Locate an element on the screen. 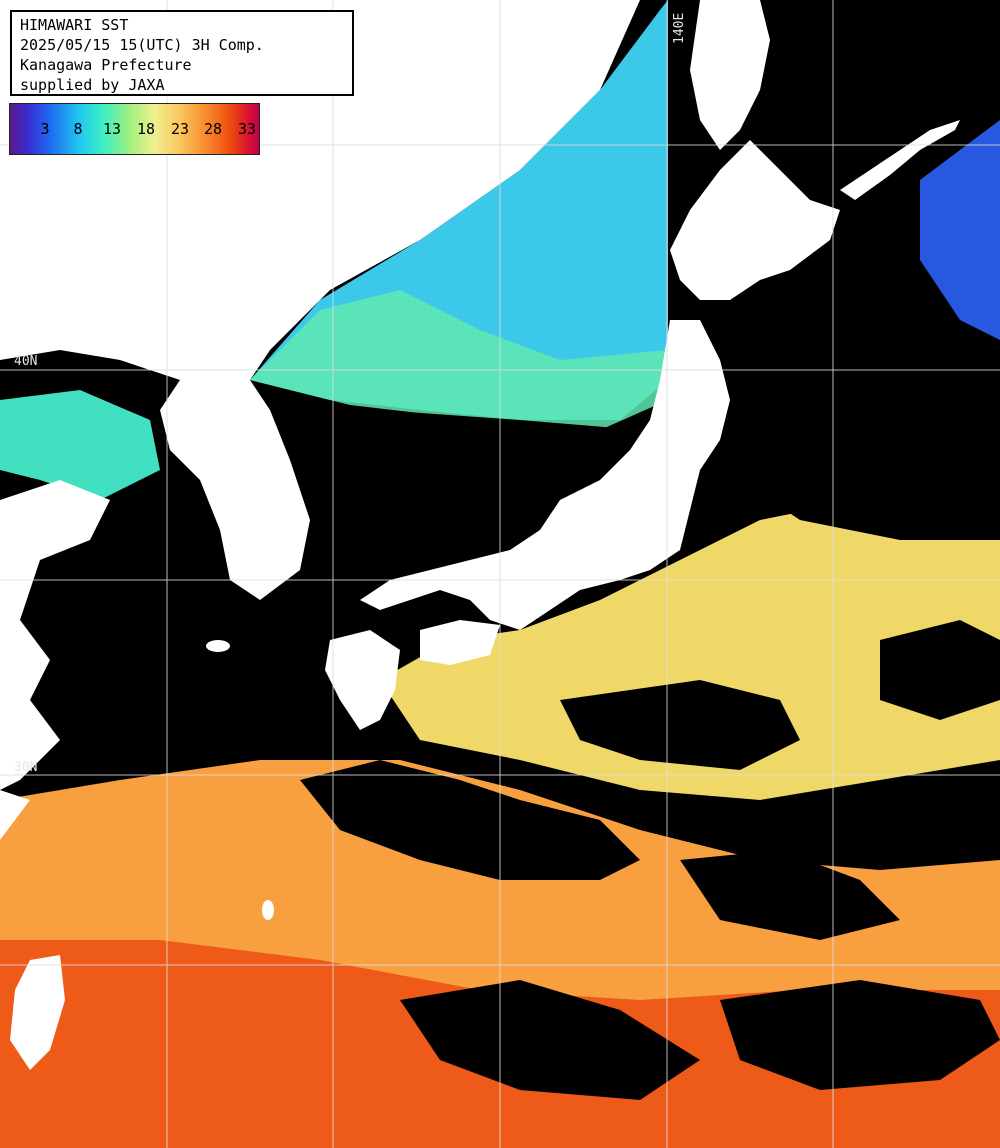 The image size is (1000, 1148). shikoku is located at coordinates (460, 642).